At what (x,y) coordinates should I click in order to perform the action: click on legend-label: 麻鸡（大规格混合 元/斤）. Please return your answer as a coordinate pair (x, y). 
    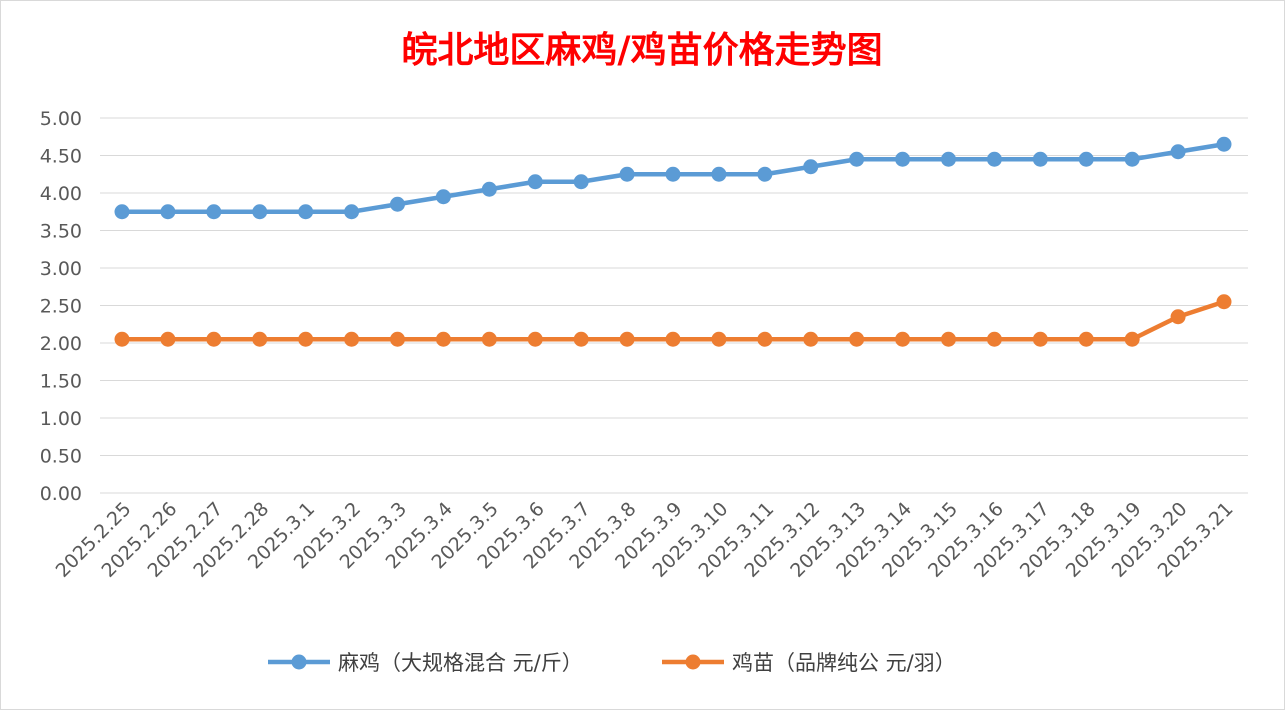
    Looking at the image, I should click on (460, 663).